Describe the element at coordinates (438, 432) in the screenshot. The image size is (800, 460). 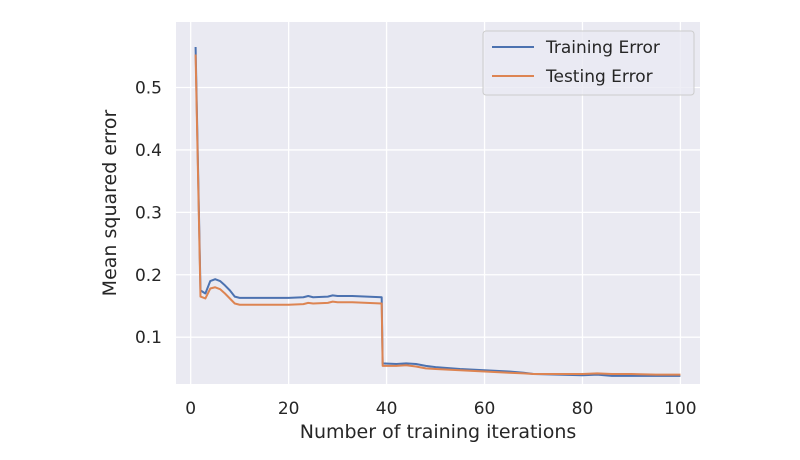
I see `x-axis-label: Number of training iterations` at that location.